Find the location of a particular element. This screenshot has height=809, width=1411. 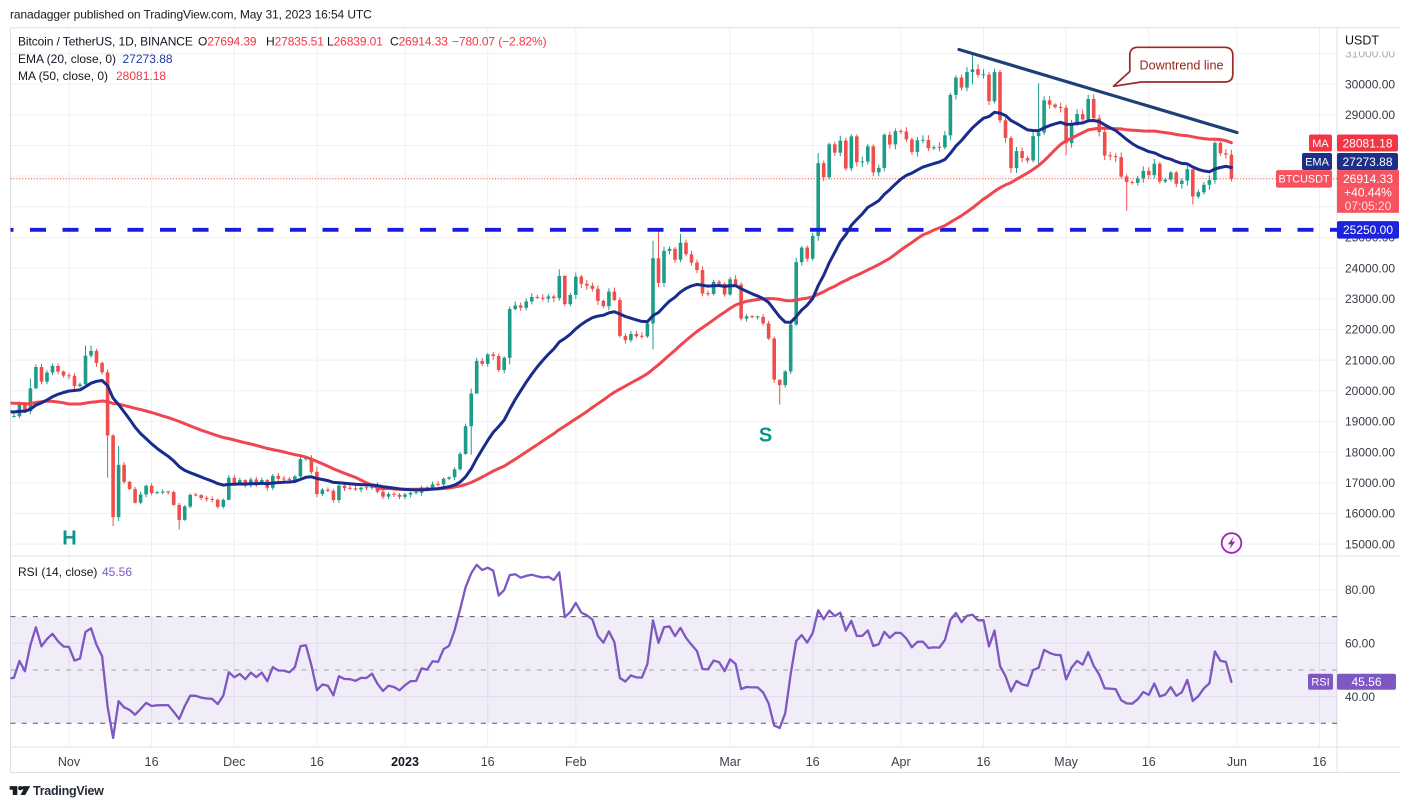

svg-text:EMA (20, close, 0)27273.88: EMA (20, close, 0) 27273.88 is located at coordinates (95, 59).